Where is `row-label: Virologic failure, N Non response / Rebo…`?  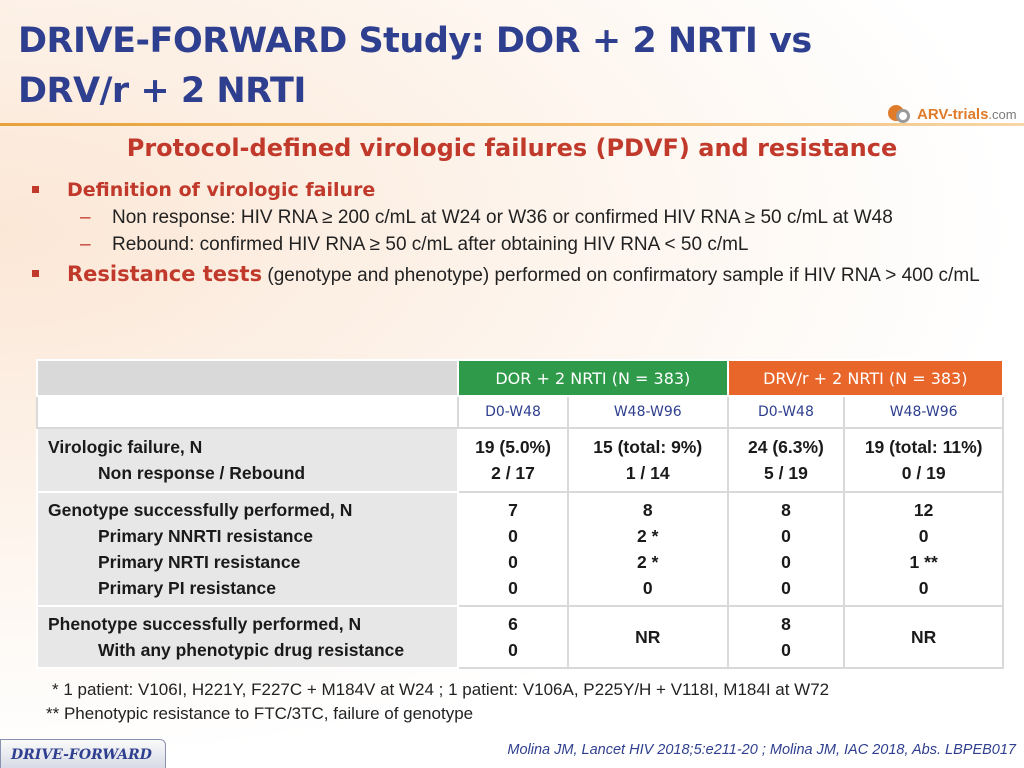
row-label: Virologic failure, N Non response / Rebo… is located at coordinates (247, 460).